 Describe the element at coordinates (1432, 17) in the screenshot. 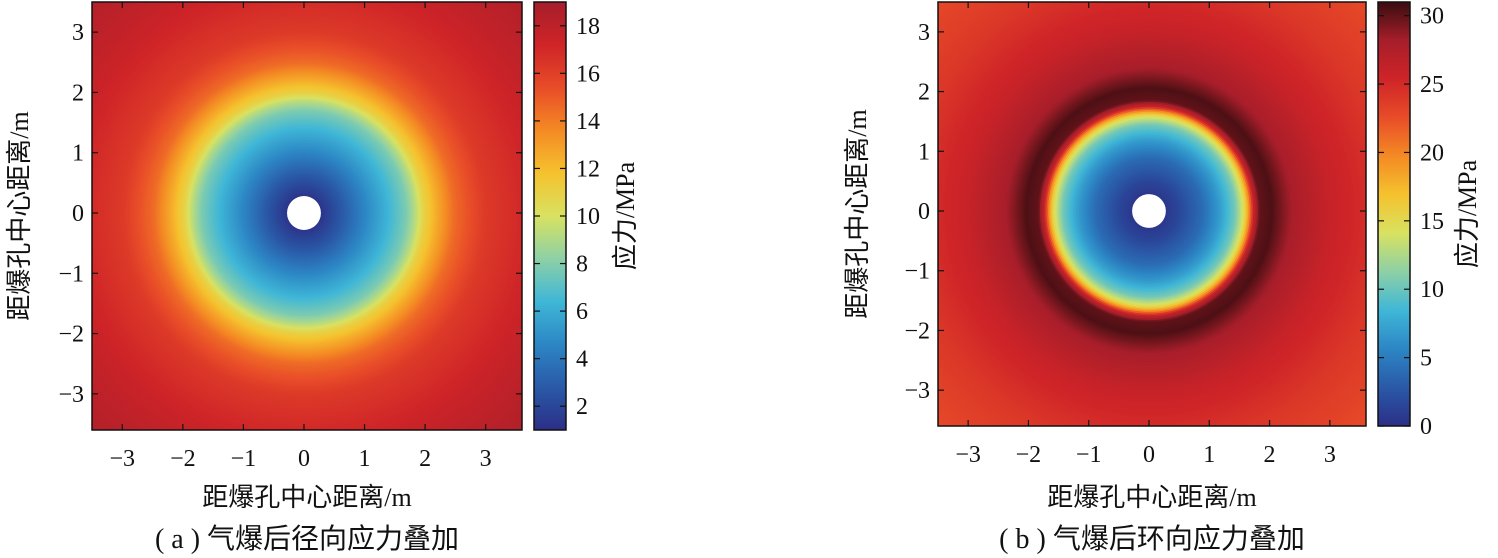

I see `colorbar-tick-label: 30` at that location.